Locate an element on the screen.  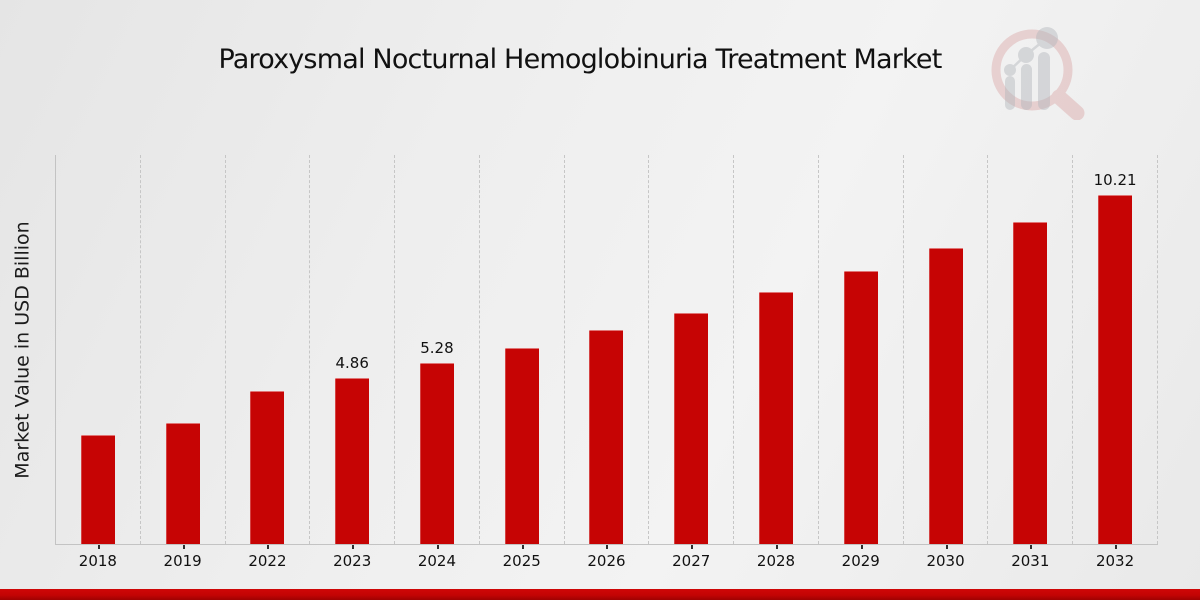
bar-2026 is located at coordinates (606, 437).